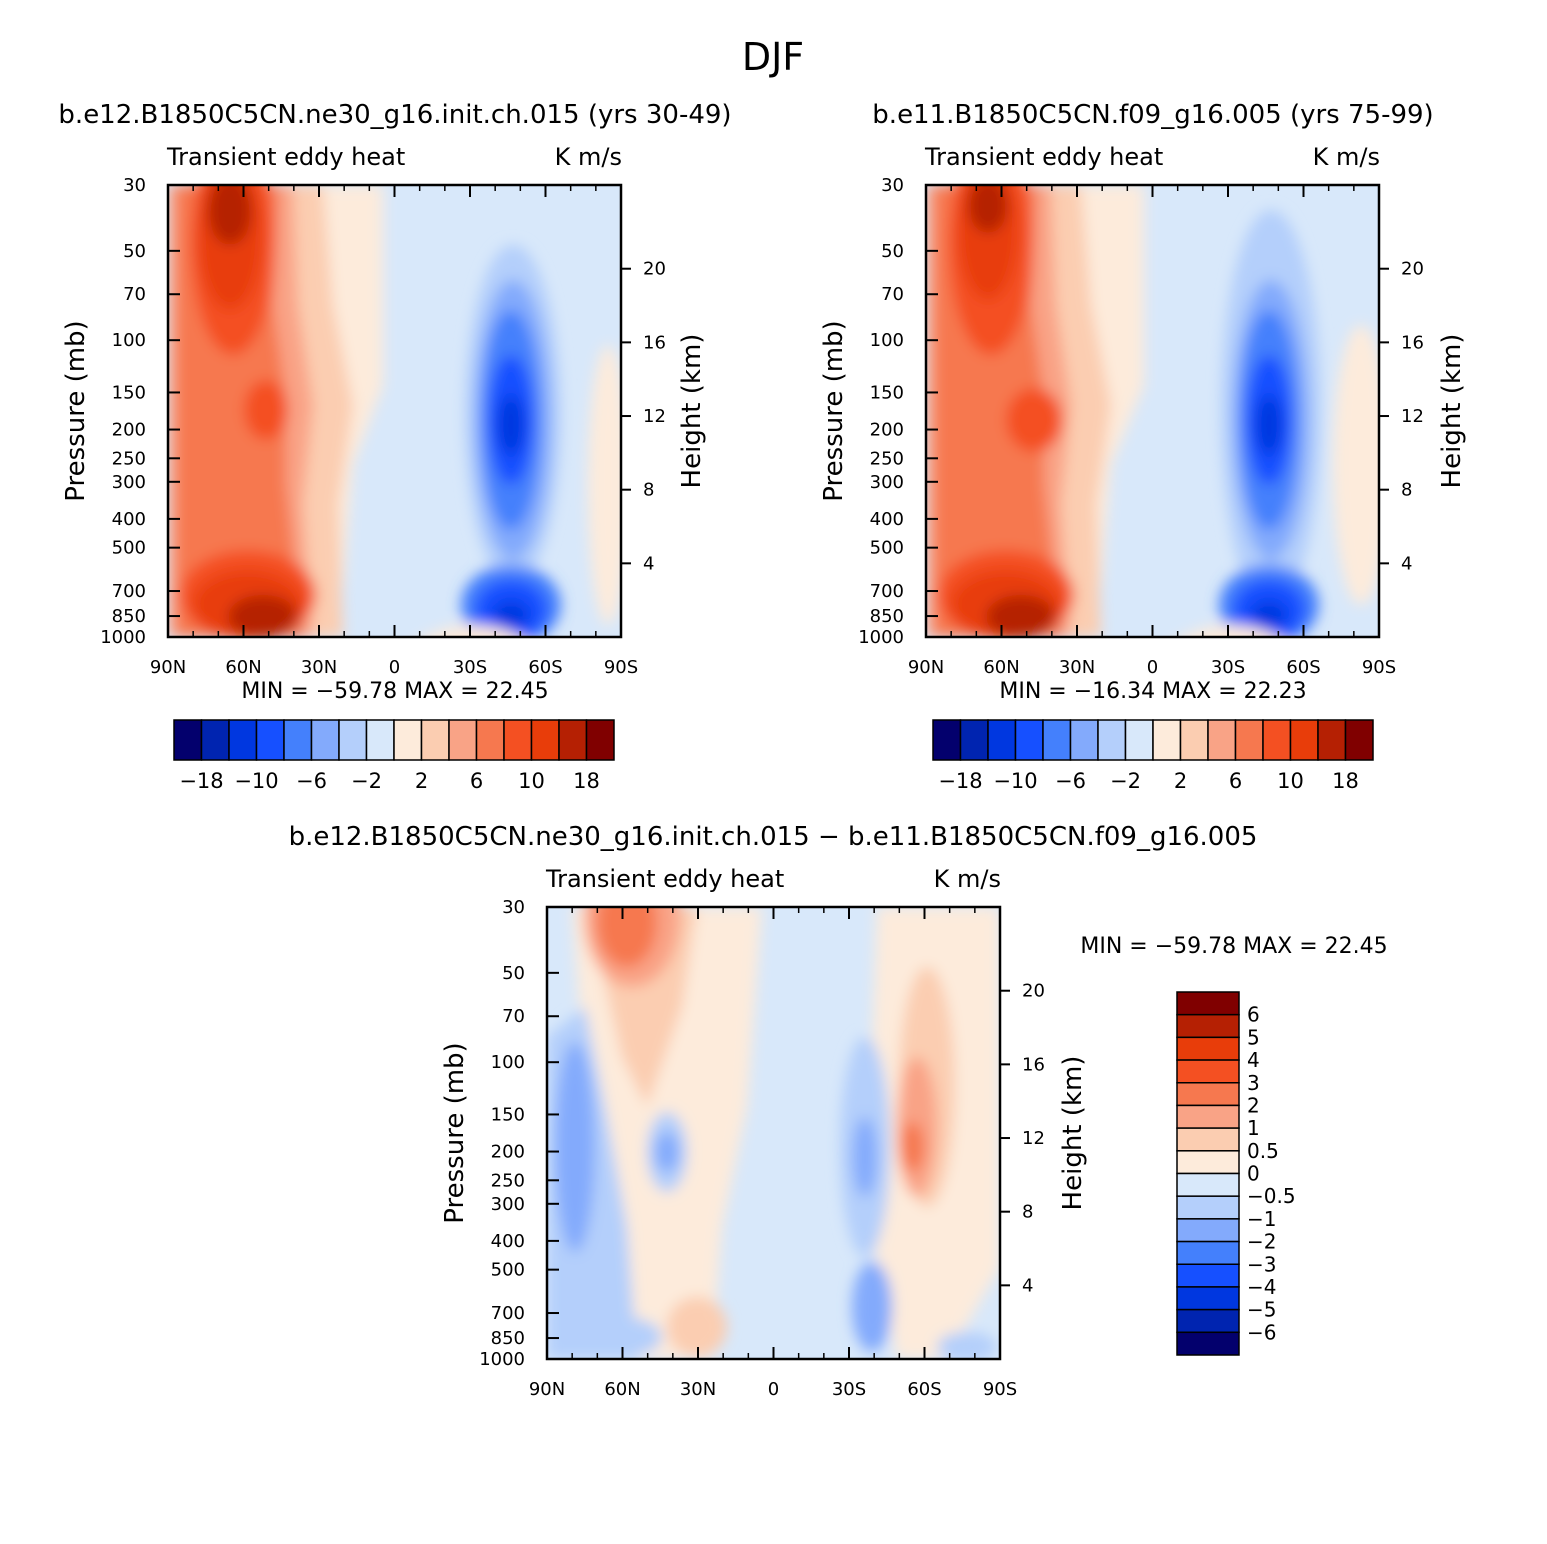  What do you see at coordinates (924, 1389) in the screenshot?
I see `x-tick-label: 60S` at bounding box center [924, 1389].